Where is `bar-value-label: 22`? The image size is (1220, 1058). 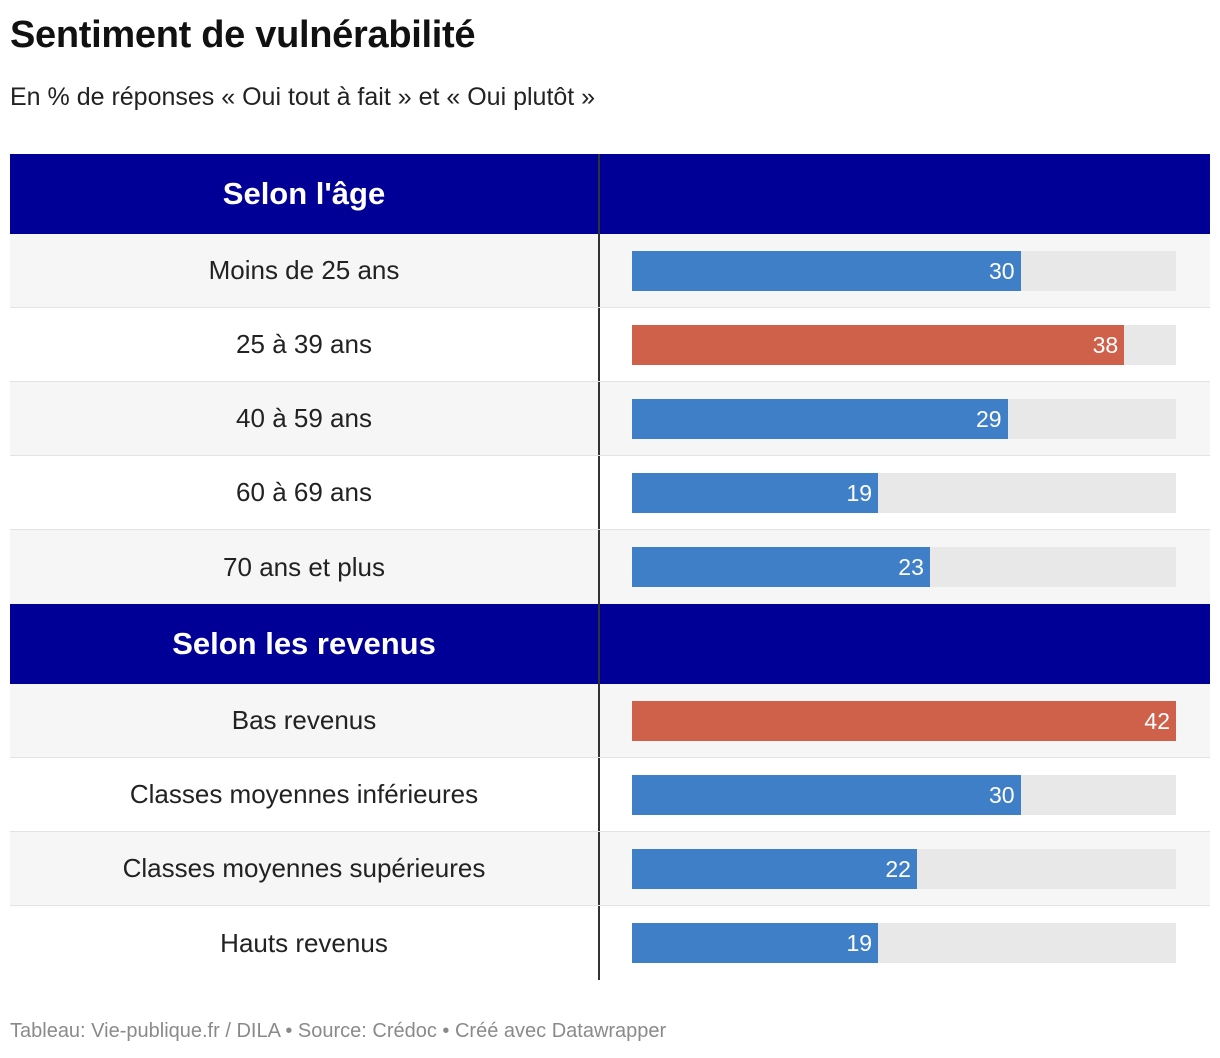
bar-value-label: 22 is located at coordinates (898, 868).